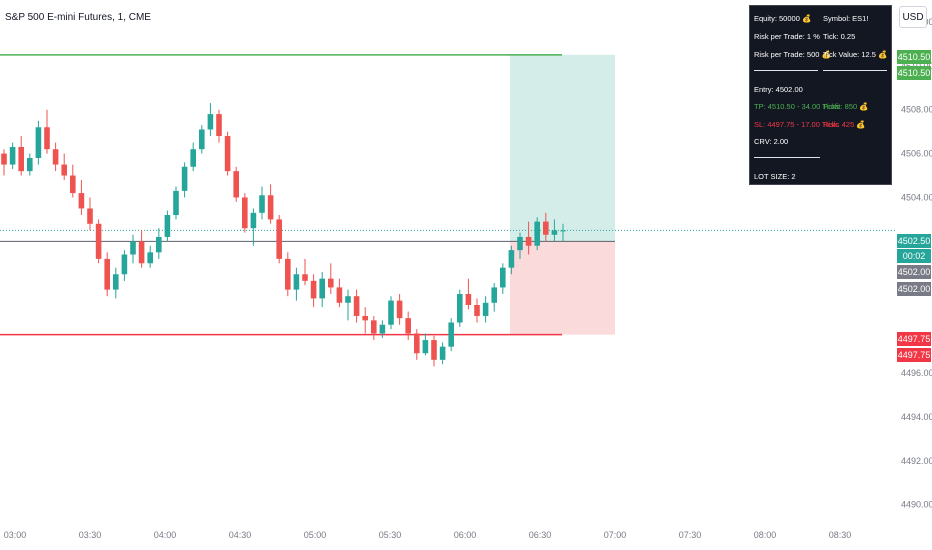  I want to click on time-tick-label: 04:00, so click(165, 535).